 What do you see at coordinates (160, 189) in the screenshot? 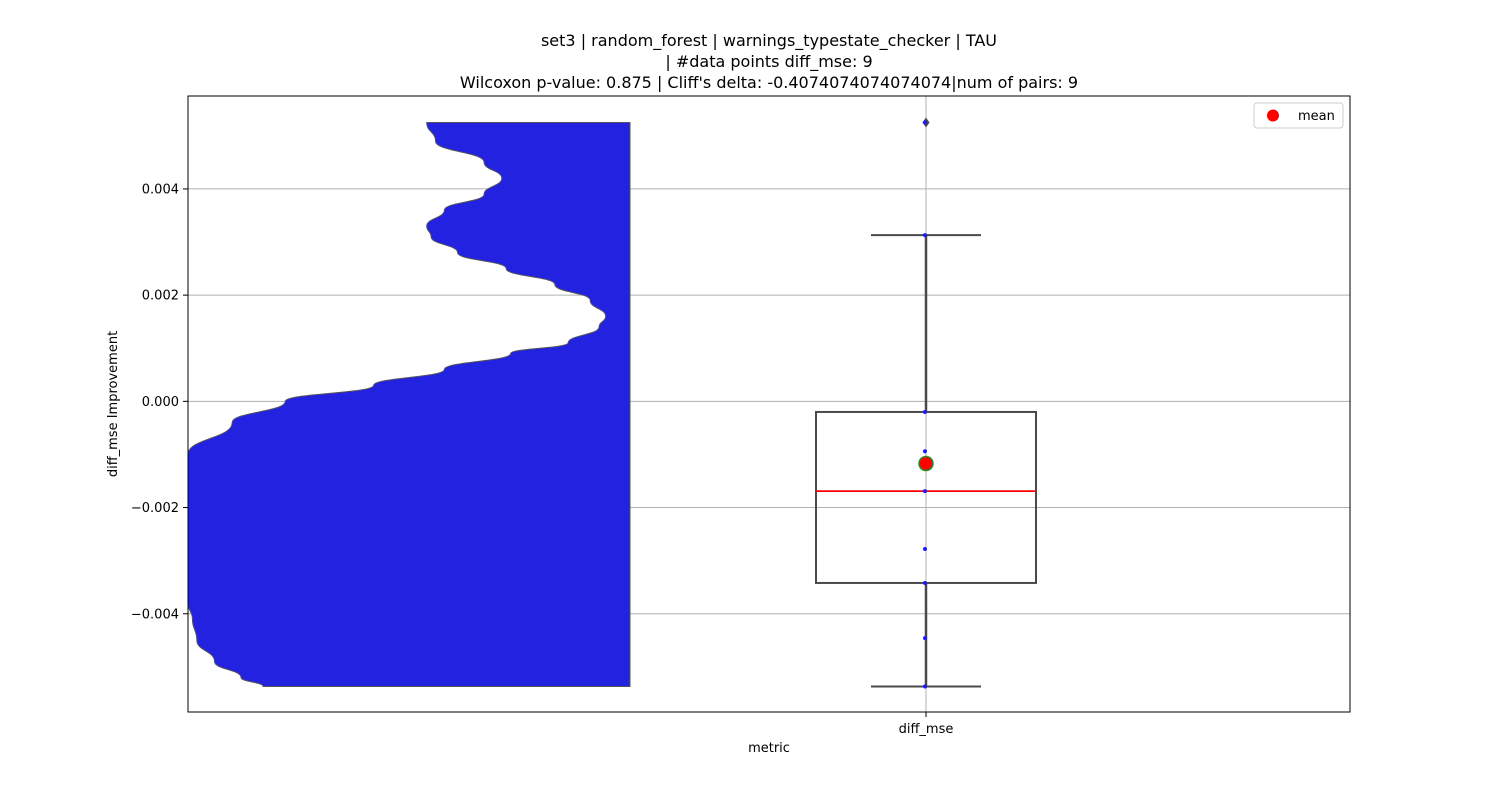
I see `y-tick-label: 0.004` at bounding box center [160, 189].